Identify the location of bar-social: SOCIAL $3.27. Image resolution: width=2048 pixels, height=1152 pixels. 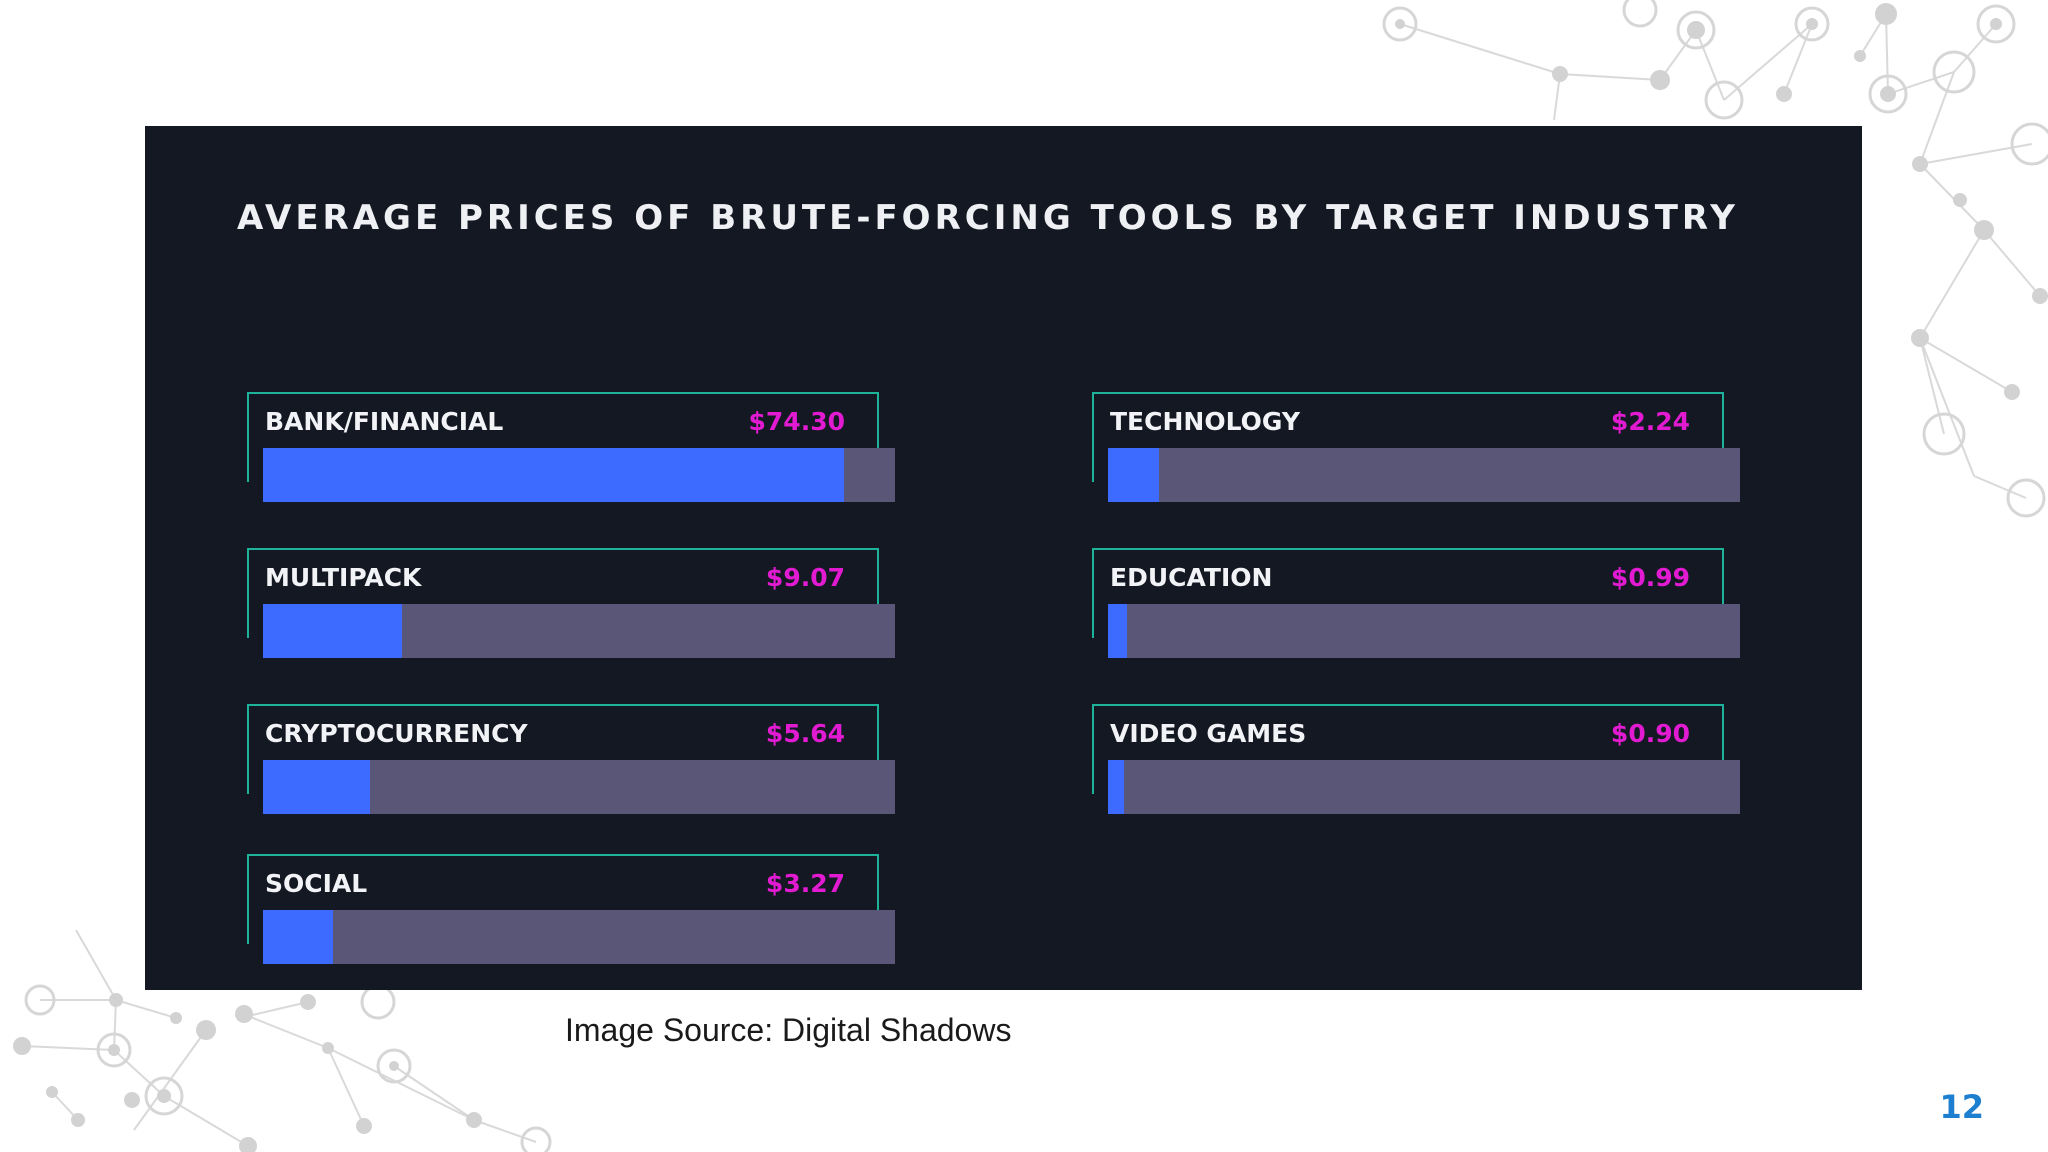
(571, 909).